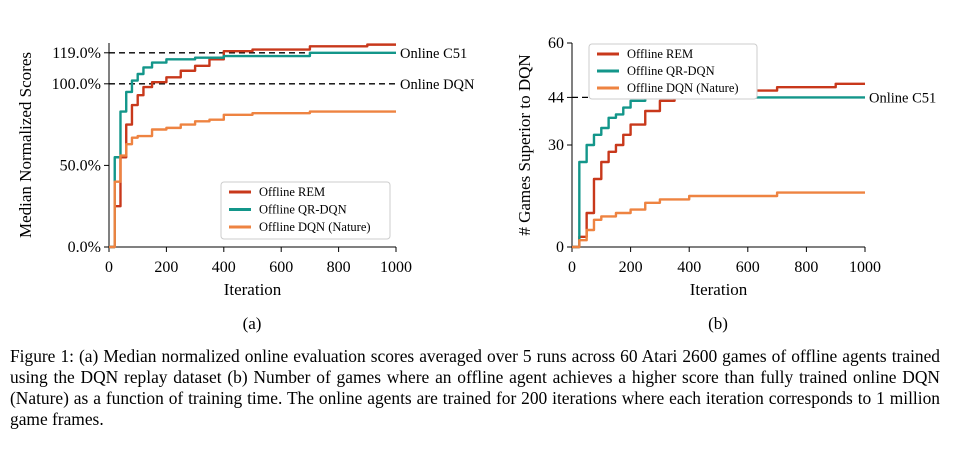 This screenshot has height=460, width=957. What do you see at coordinates (25, 145) in the screenshot?
I see `y-axis-label: Median Normalized Scores` at bounding box center [25, 145].